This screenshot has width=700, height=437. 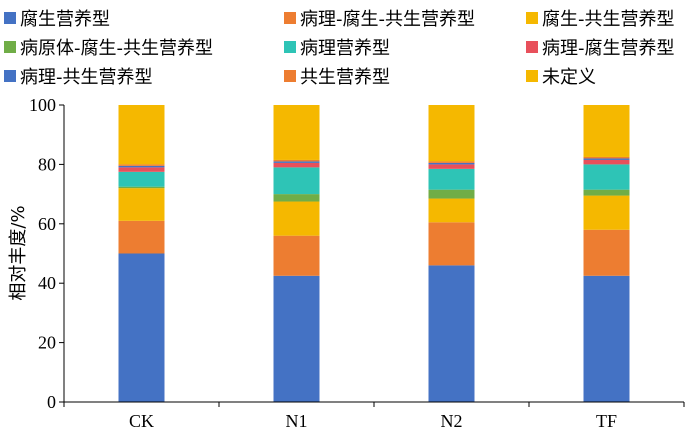 What do you see at coordinates (116, 48) in the screenshot?
I see `legend-label: 病原体-腐生-共生营养型` at bounding box center [116, 48].